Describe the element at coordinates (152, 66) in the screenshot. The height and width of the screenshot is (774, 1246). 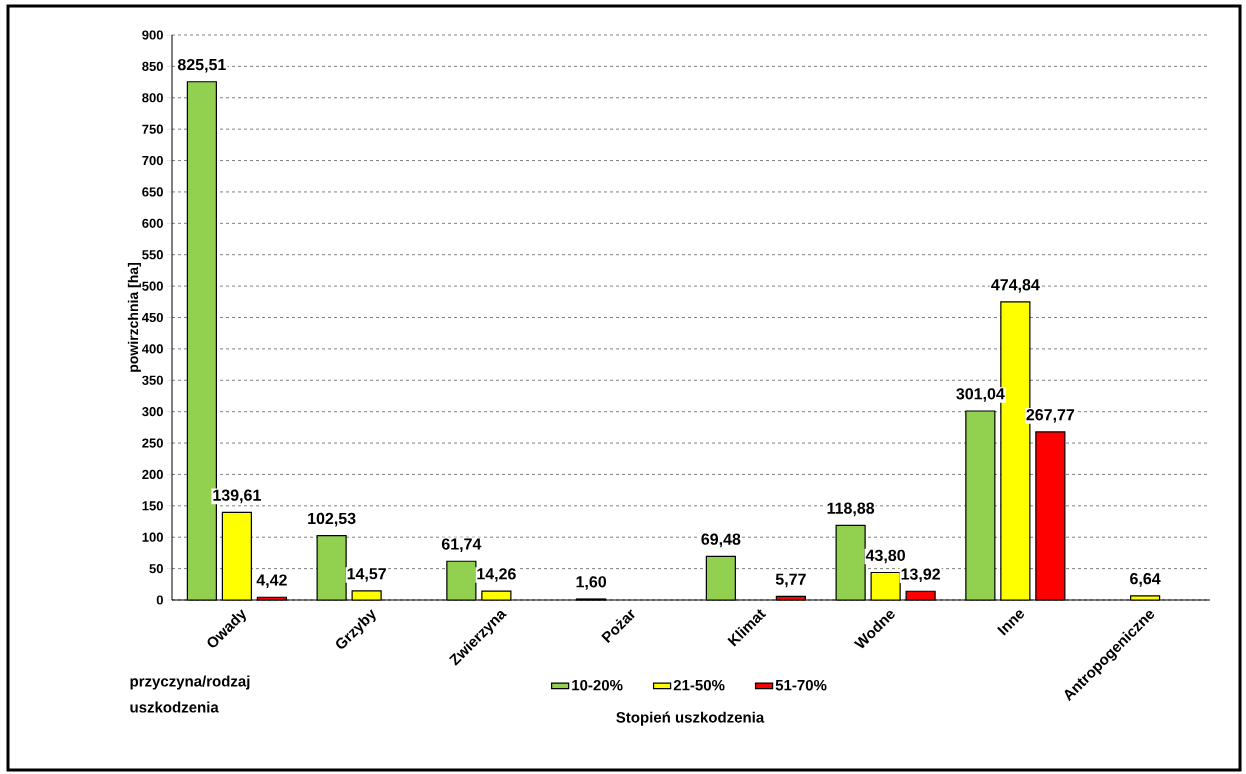
I see `y-tick-label: 850` at that location.